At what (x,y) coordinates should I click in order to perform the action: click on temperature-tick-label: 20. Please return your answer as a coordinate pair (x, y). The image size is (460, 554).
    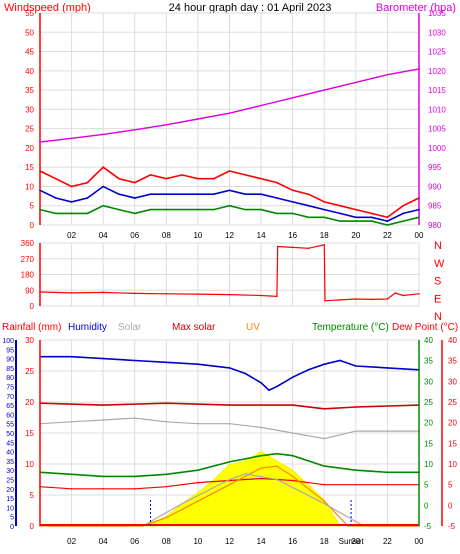
    Looking at the image, I should click on (428, 423).